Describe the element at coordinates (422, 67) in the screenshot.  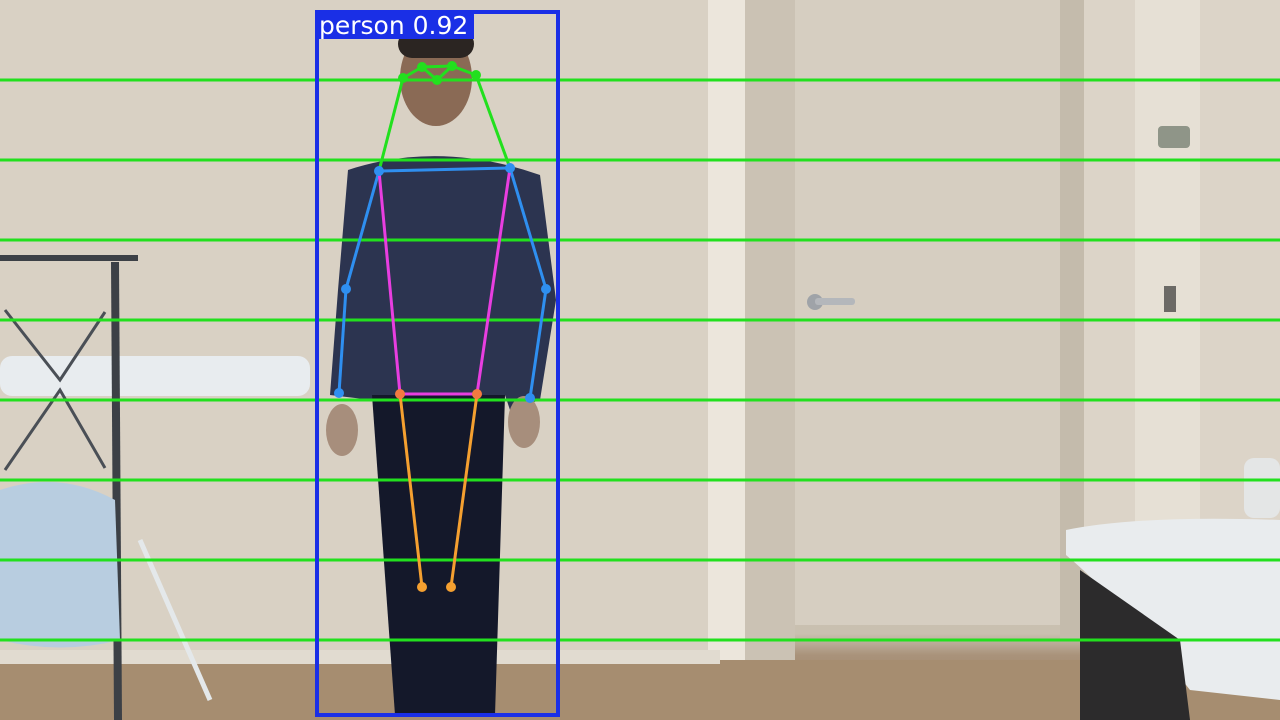
I see `joint-reye` at that location.